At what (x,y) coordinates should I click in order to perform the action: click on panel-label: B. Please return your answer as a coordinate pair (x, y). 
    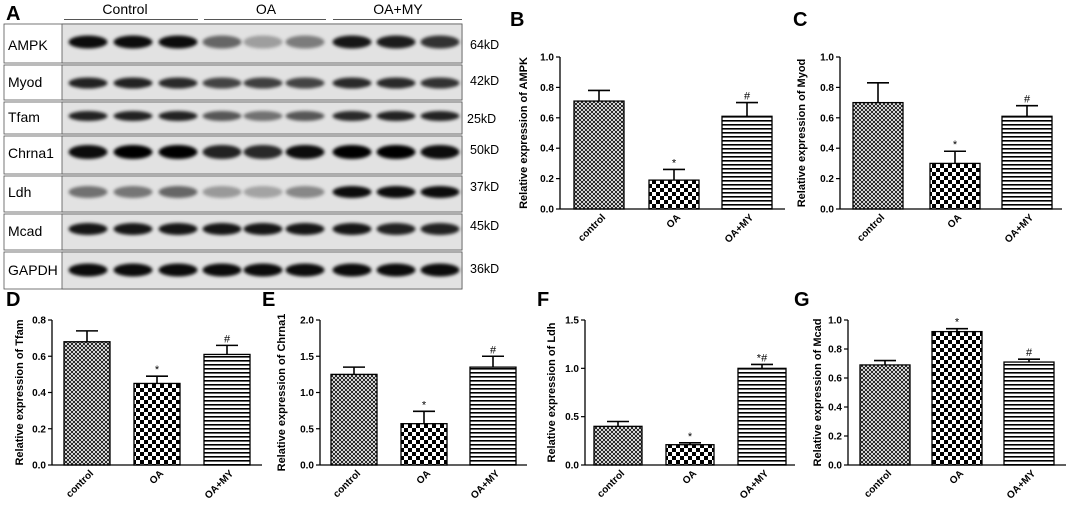
    Looking at the image, I should click on (517, 20).